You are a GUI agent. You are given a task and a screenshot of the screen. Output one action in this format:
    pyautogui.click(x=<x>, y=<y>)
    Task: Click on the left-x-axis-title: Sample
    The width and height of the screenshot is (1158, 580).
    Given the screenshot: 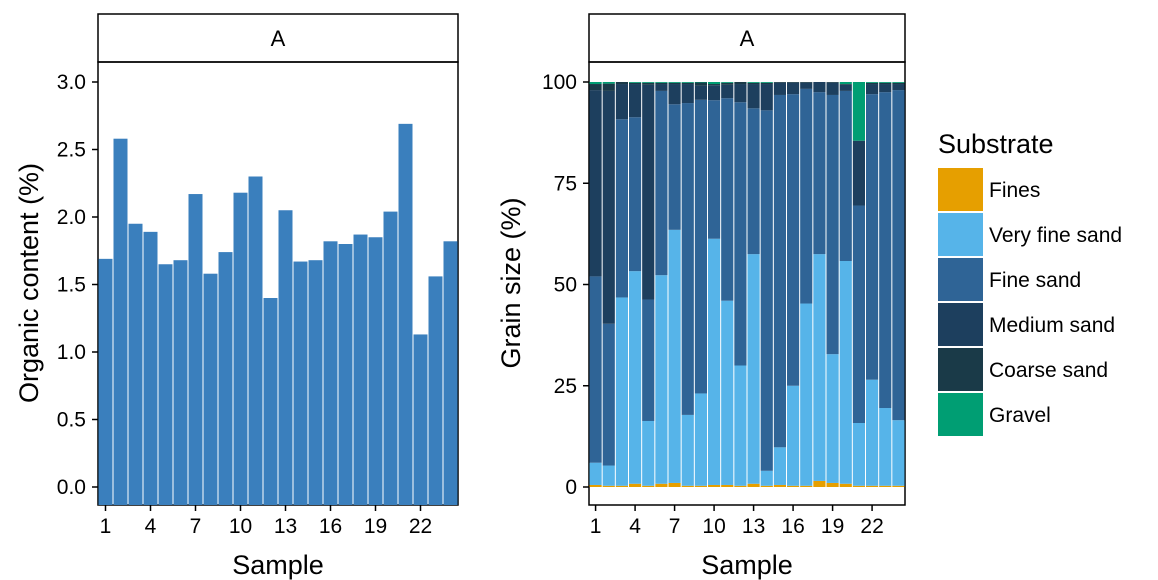 What is the action you would take?
    pyautogui.click(x=278, y=565)
    